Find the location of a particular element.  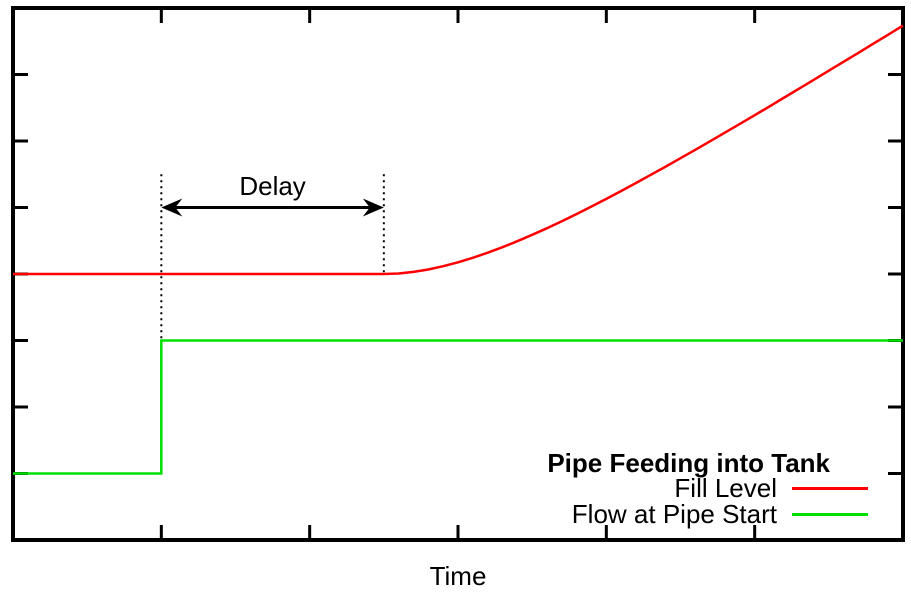

legend-title: Pipe Feeding into Tank is located at coordinates (688, 463).